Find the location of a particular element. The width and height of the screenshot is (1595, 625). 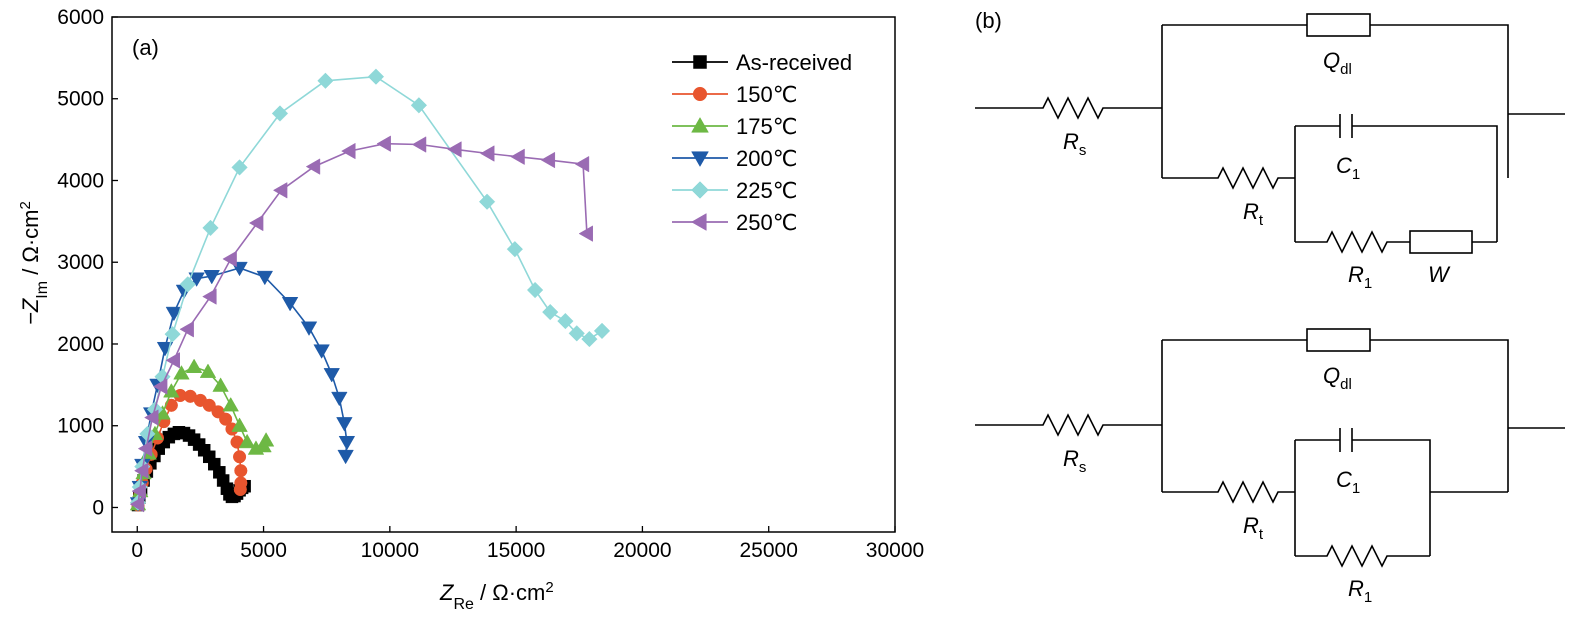

x-axis-ticks: 0 5000 10000 15000 20000 25000 30000 is located at coordinates (527, 544).